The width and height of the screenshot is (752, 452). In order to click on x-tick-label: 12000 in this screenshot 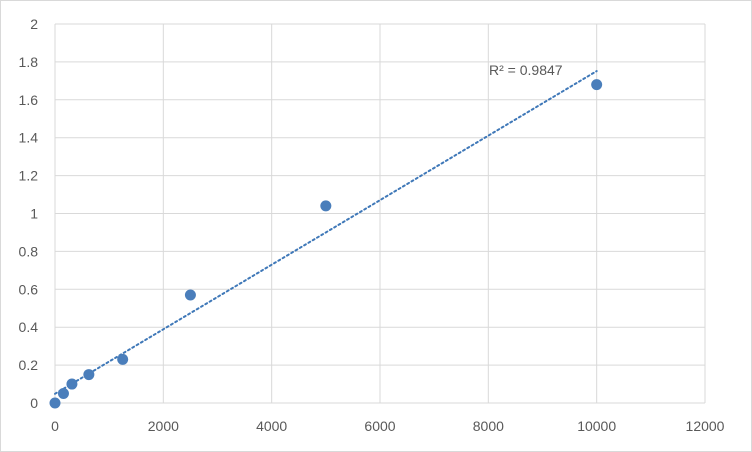, I will do `click(705, 426)`.